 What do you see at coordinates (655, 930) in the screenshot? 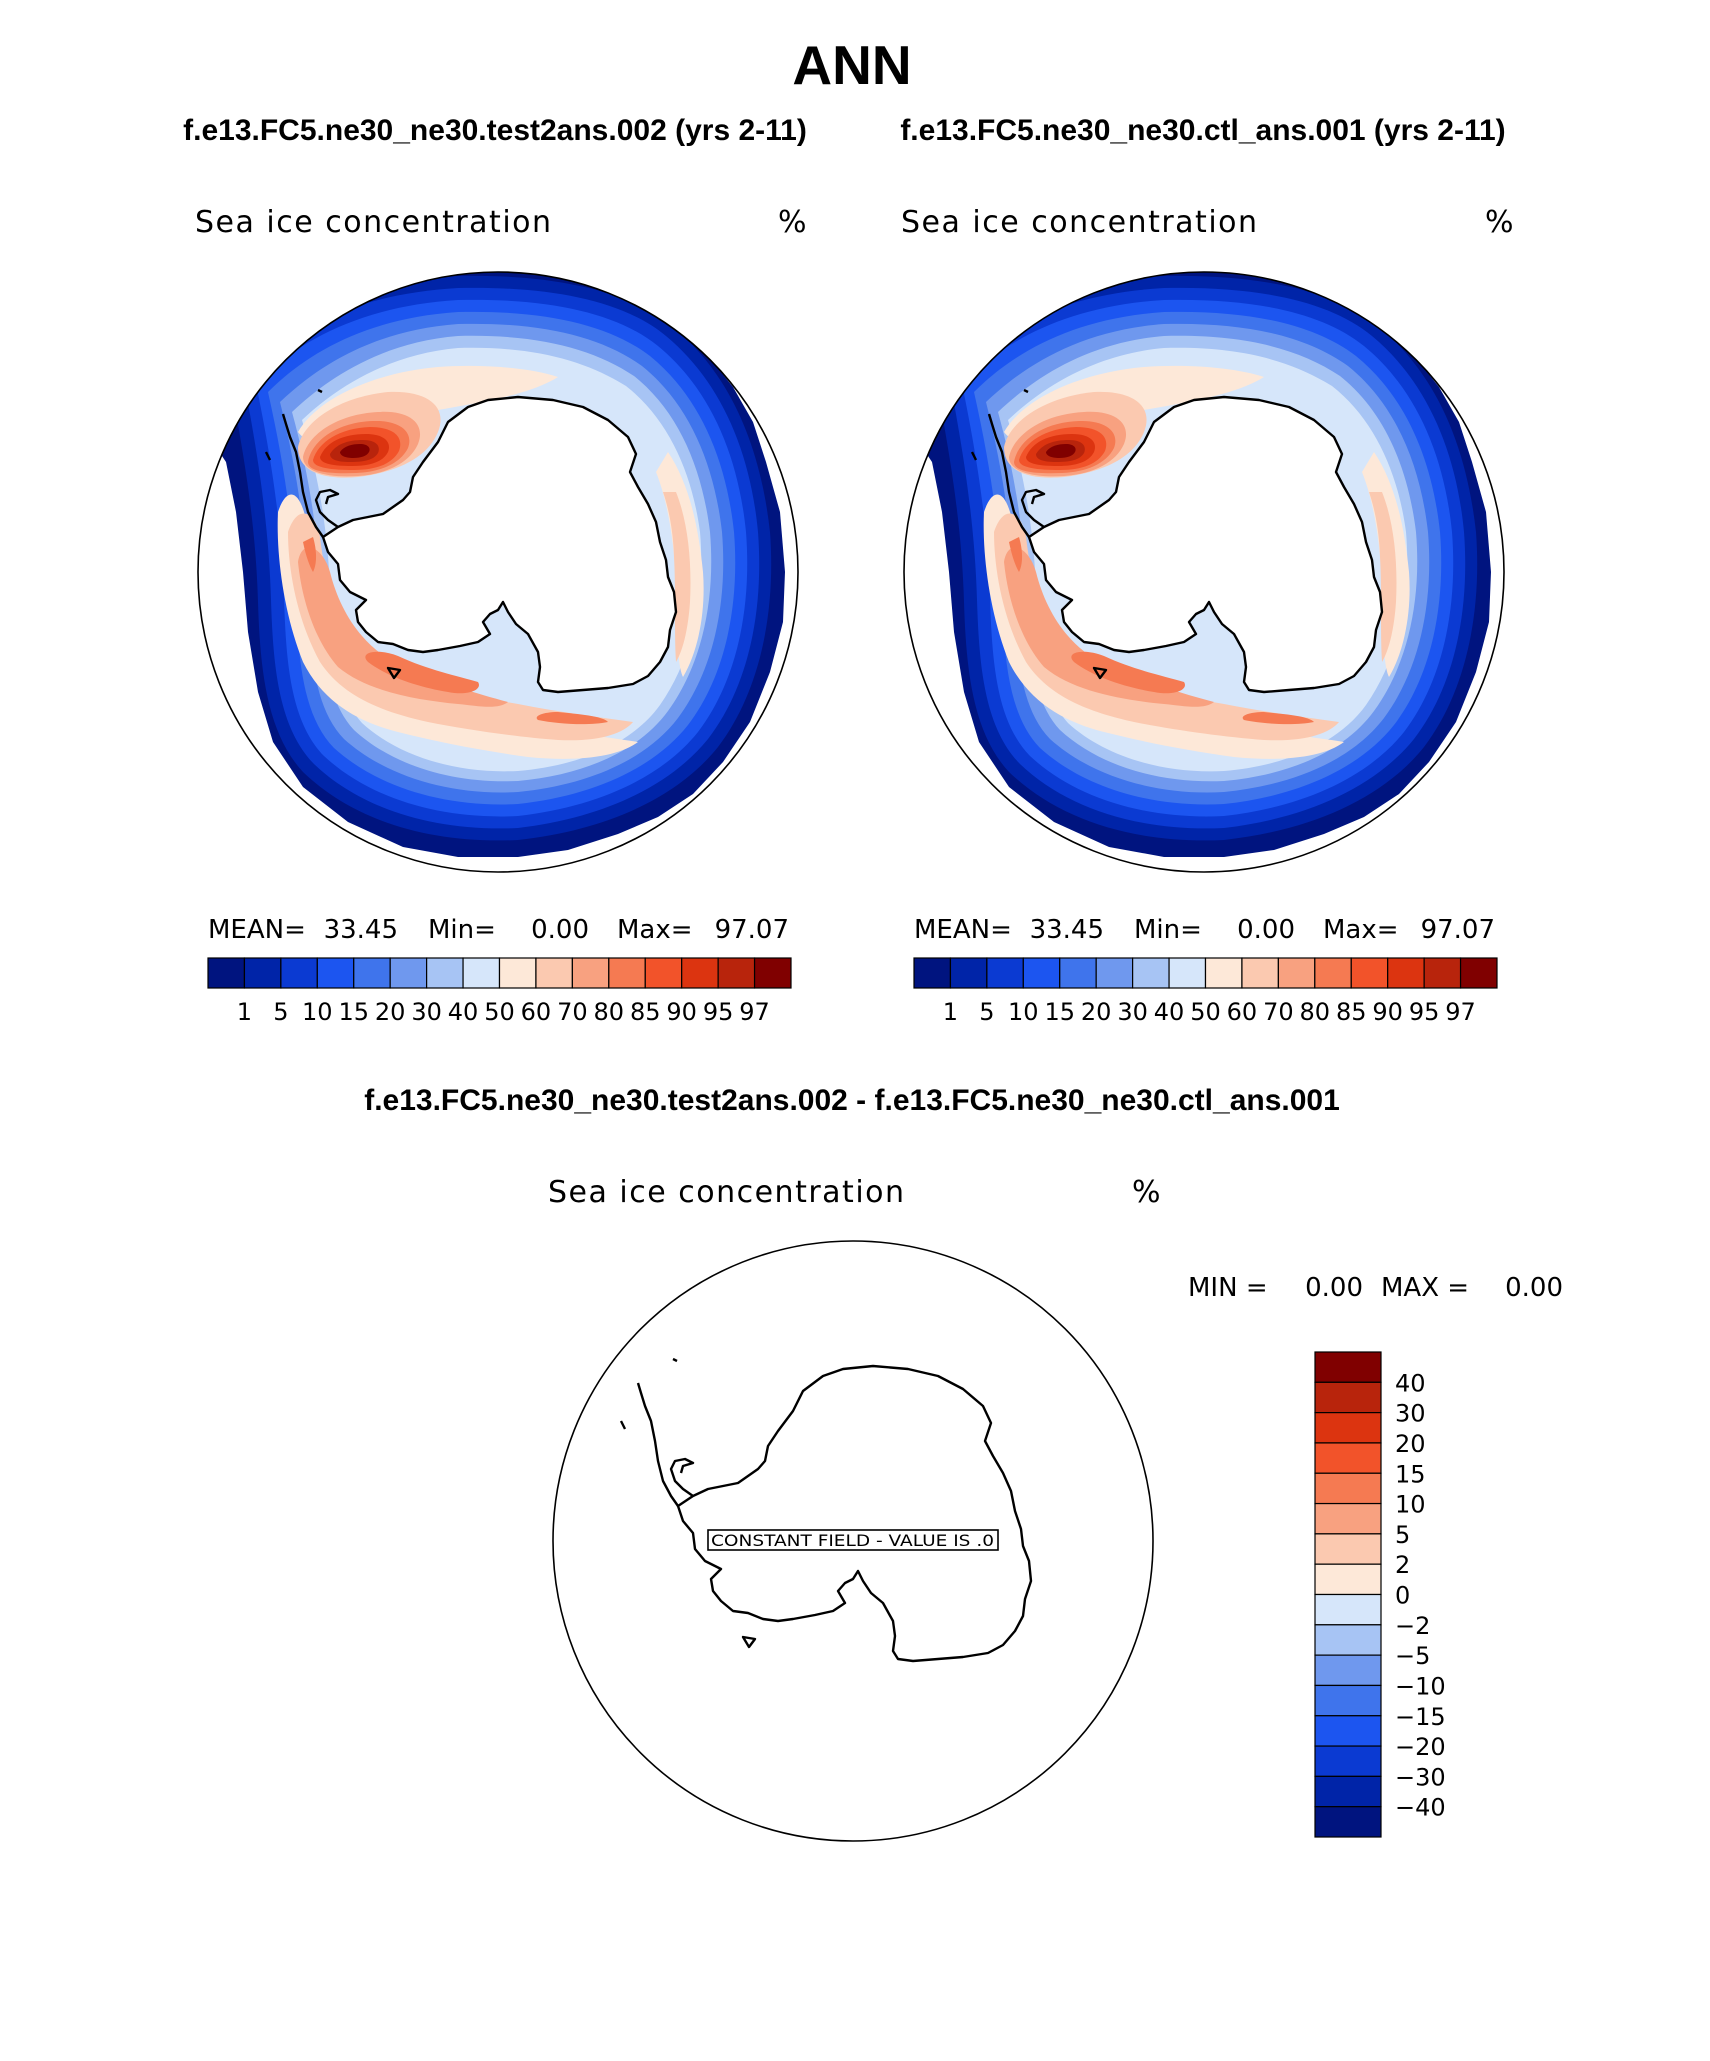
I see `max-label-left: Max=` at bounding box center [655, 930].